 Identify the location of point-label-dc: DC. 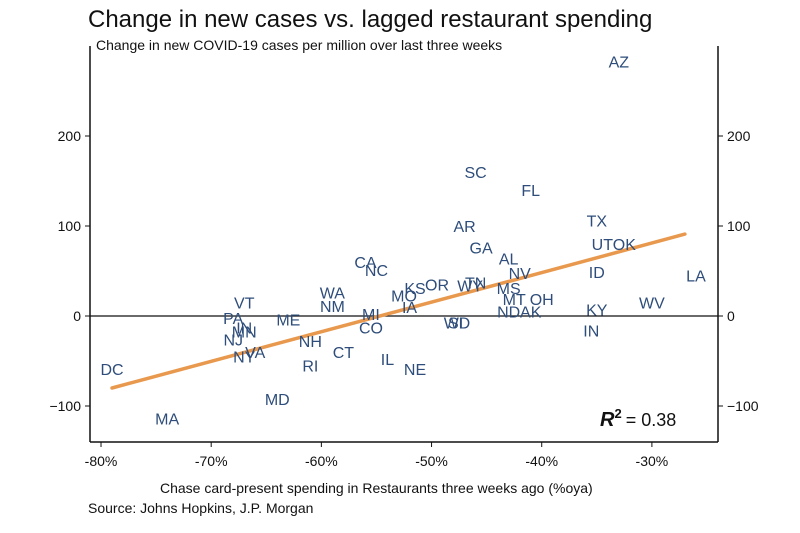
(111, 370).